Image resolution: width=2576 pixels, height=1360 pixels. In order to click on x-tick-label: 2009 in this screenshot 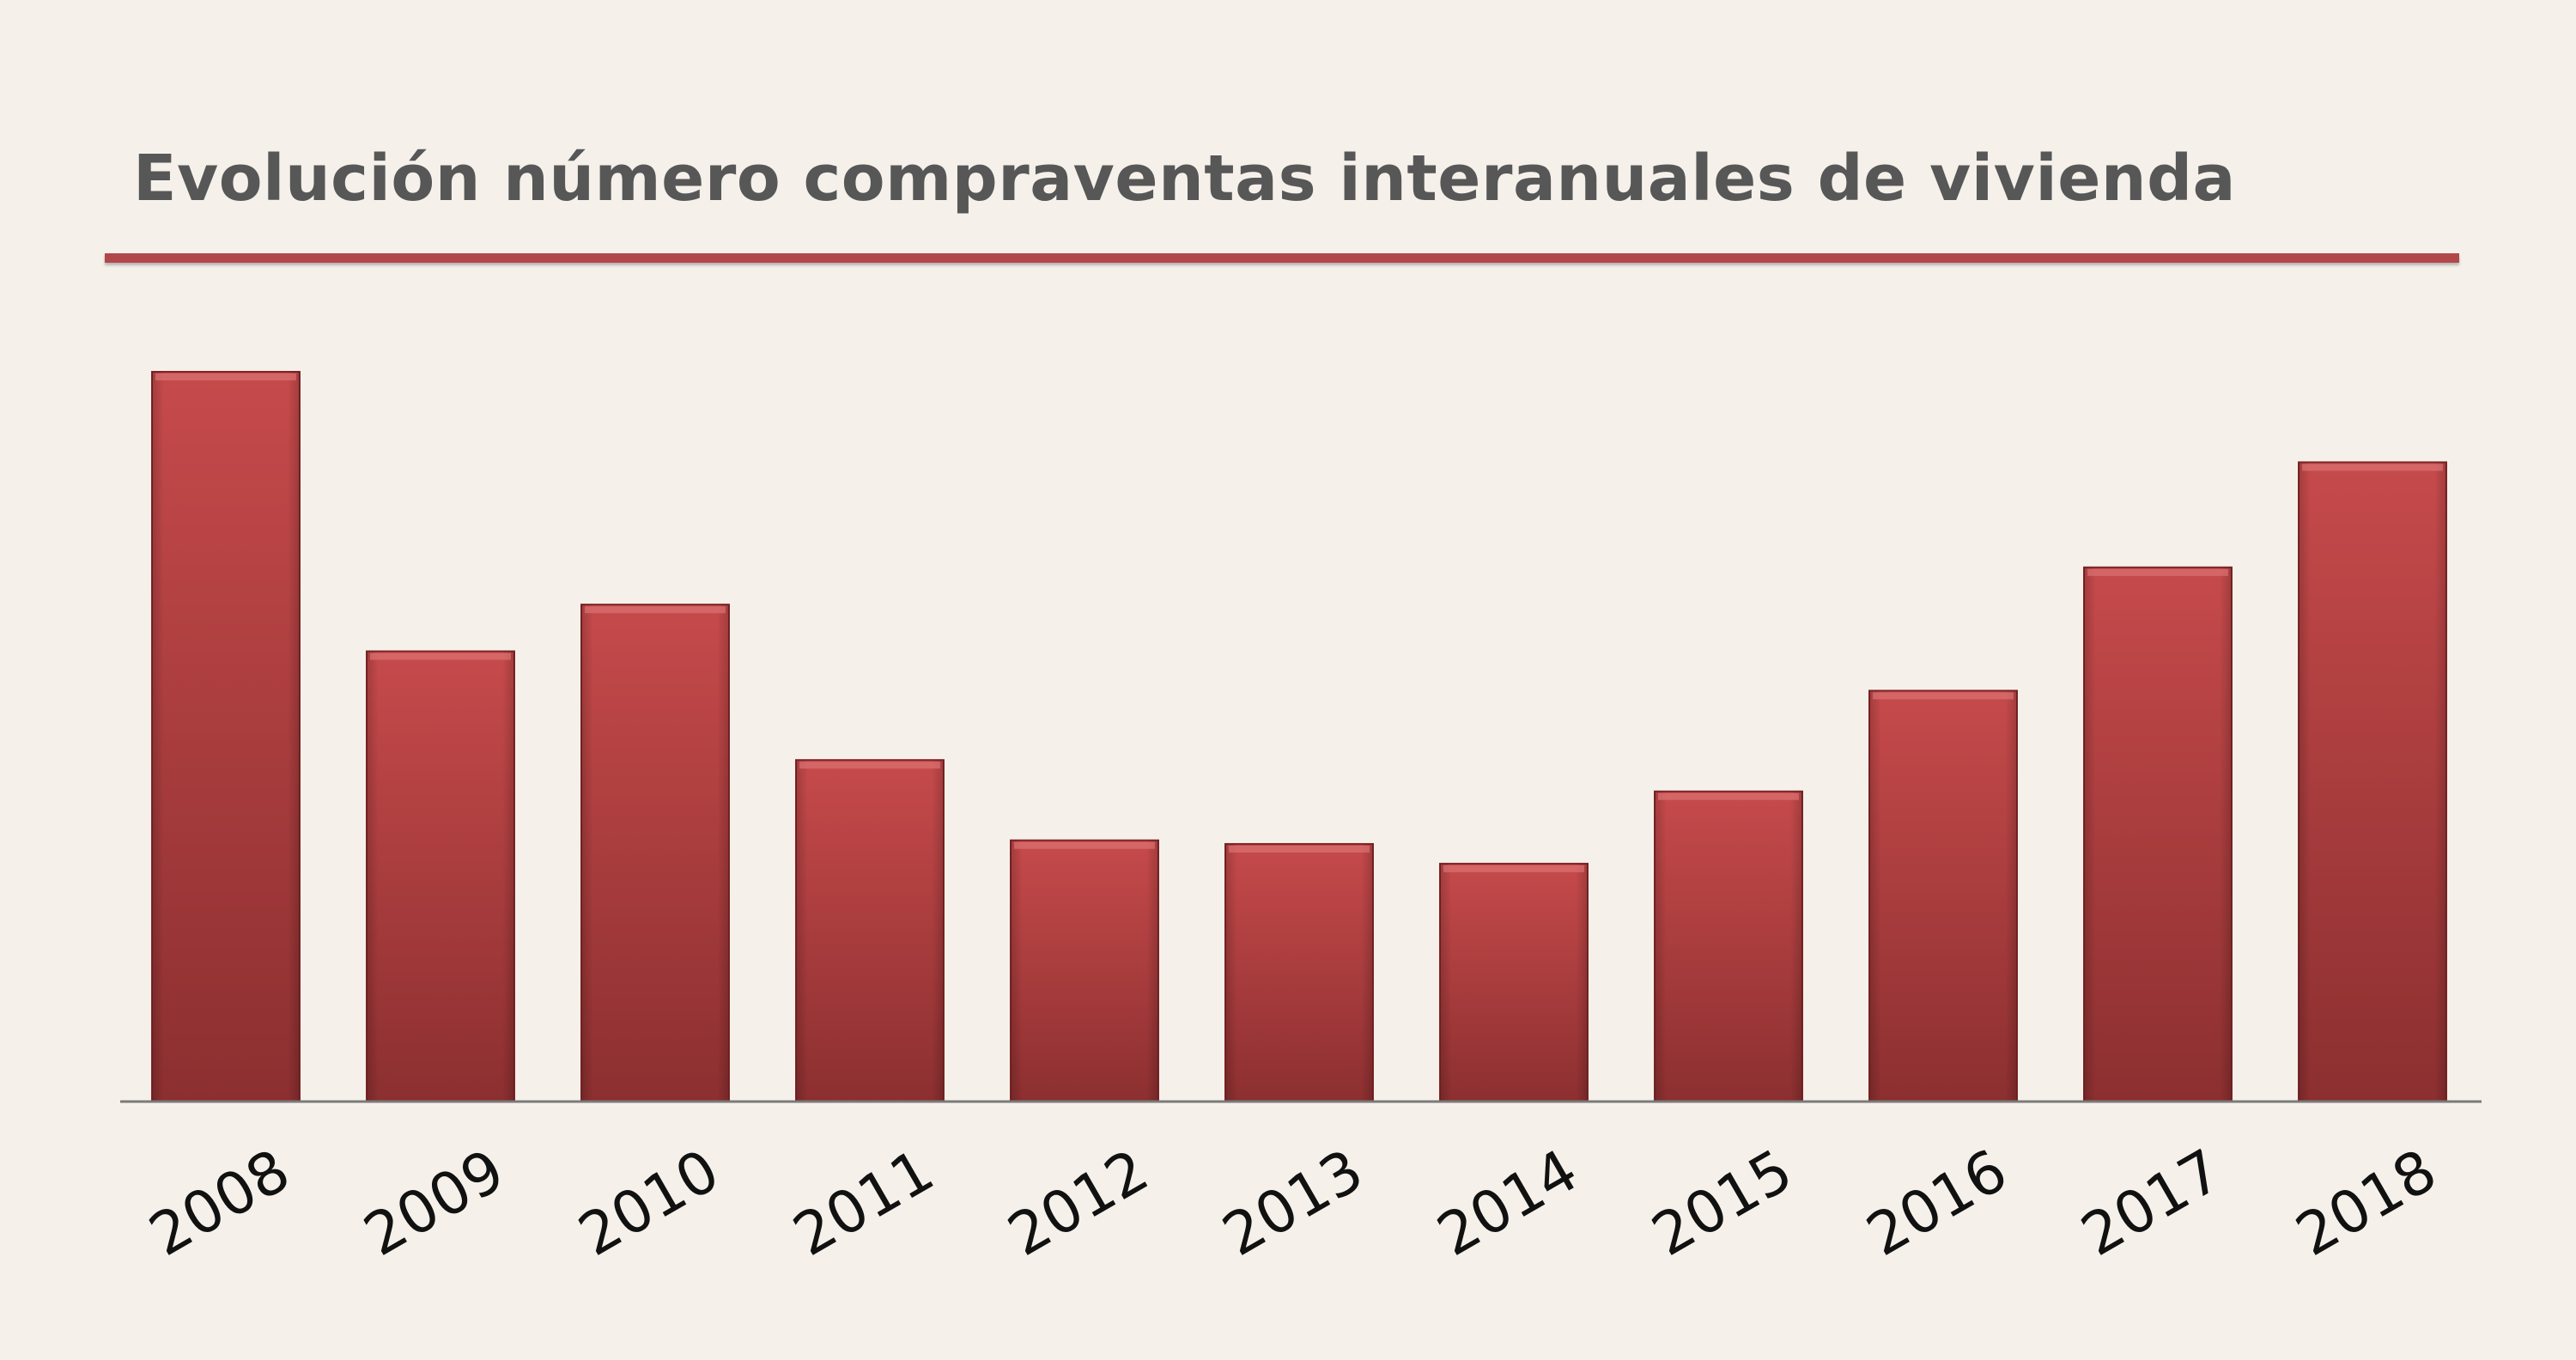, I will do `click(434, 1203)`.